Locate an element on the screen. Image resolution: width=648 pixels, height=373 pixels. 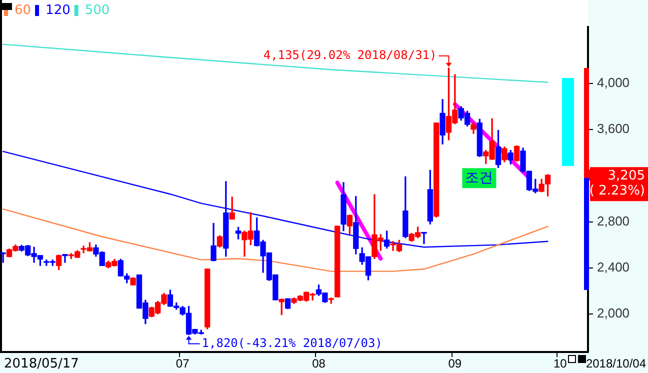
annotation: 조건 is located at coordinates (479, 178).